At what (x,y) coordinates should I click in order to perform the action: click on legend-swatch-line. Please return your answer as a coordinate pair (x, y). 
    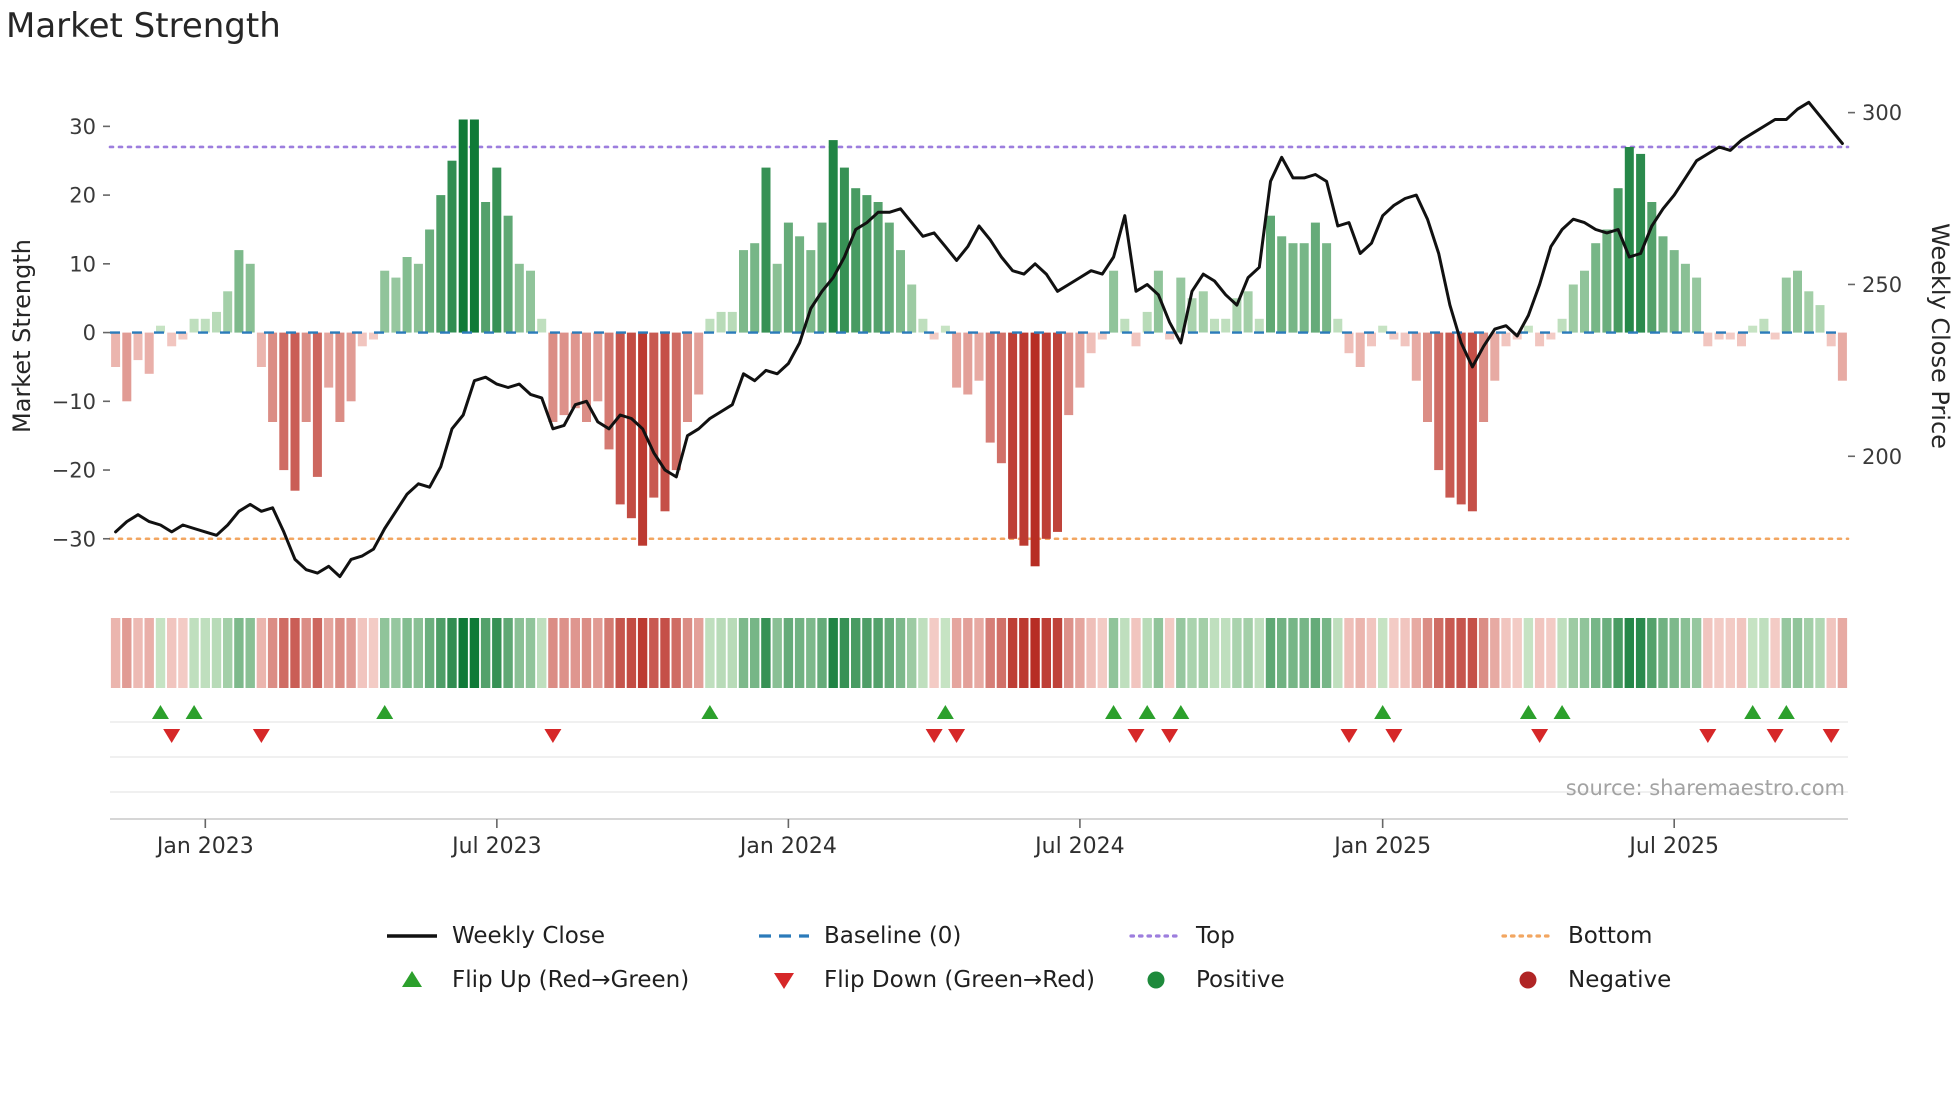
    Looking at the image, I should click on (412, 936).